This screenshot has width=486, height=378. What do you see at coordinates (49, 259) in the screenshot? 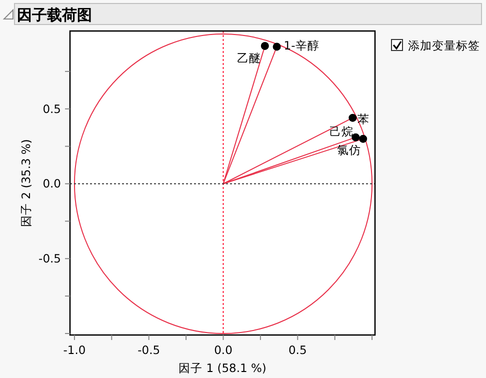
I see `y-tick-label: -0.5` at bounding box center [49, 259].